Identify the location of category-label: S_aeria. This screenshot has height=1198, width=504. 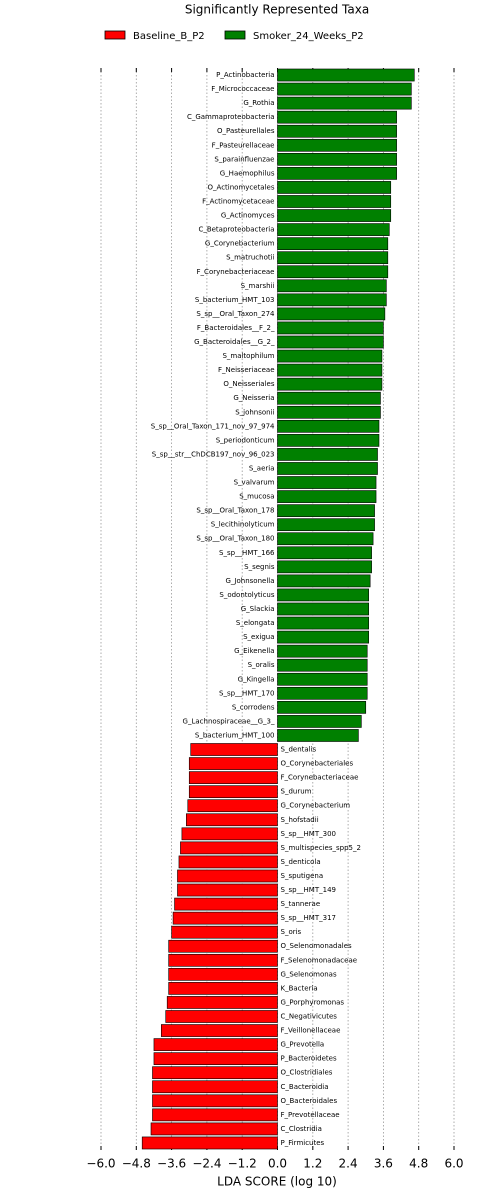
(262, 468).